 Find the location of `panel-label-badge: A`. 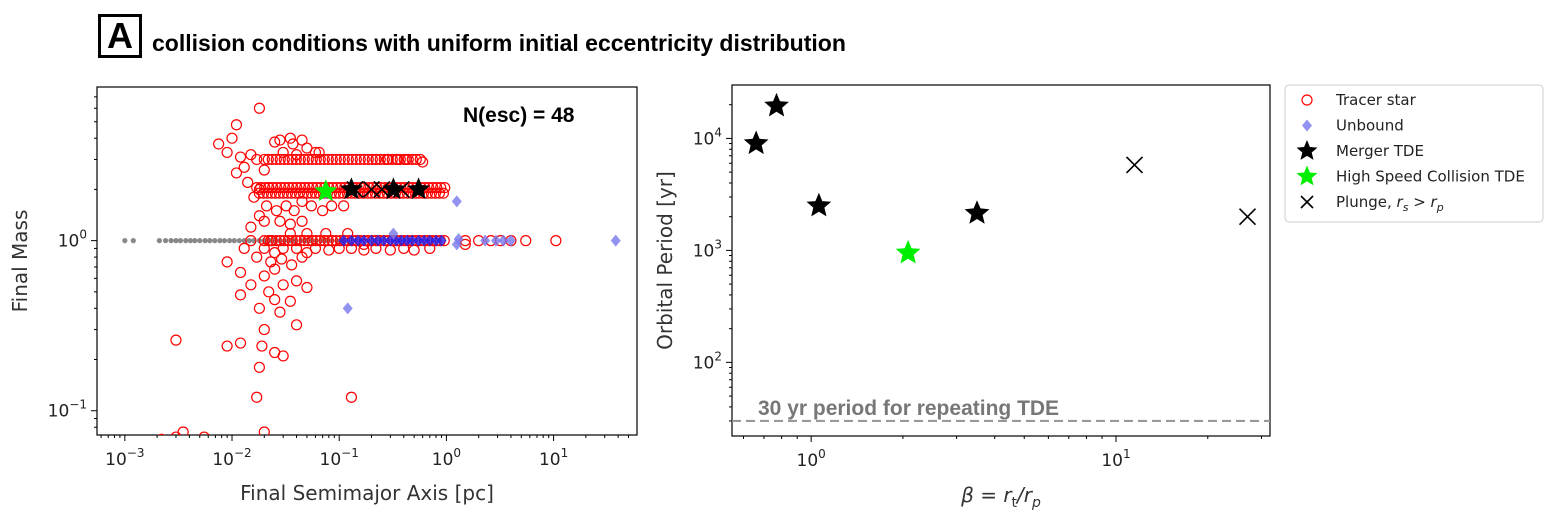

panel-label-badge: A is located at coordinates (120, 36).